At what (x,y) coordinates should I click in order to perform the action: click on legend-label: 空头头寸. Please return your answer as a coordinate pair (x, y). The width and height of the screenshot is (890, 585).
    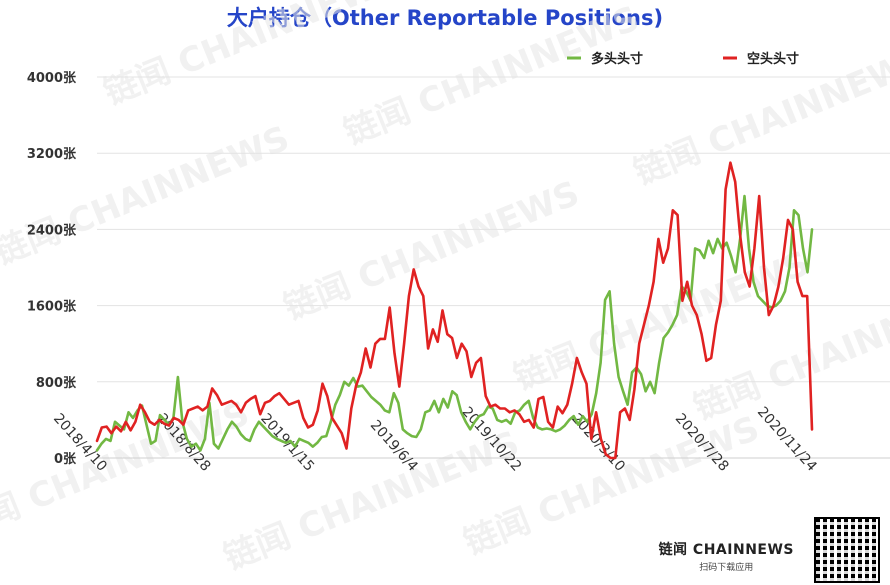
    Looking at the image, I should click on (773, 59).